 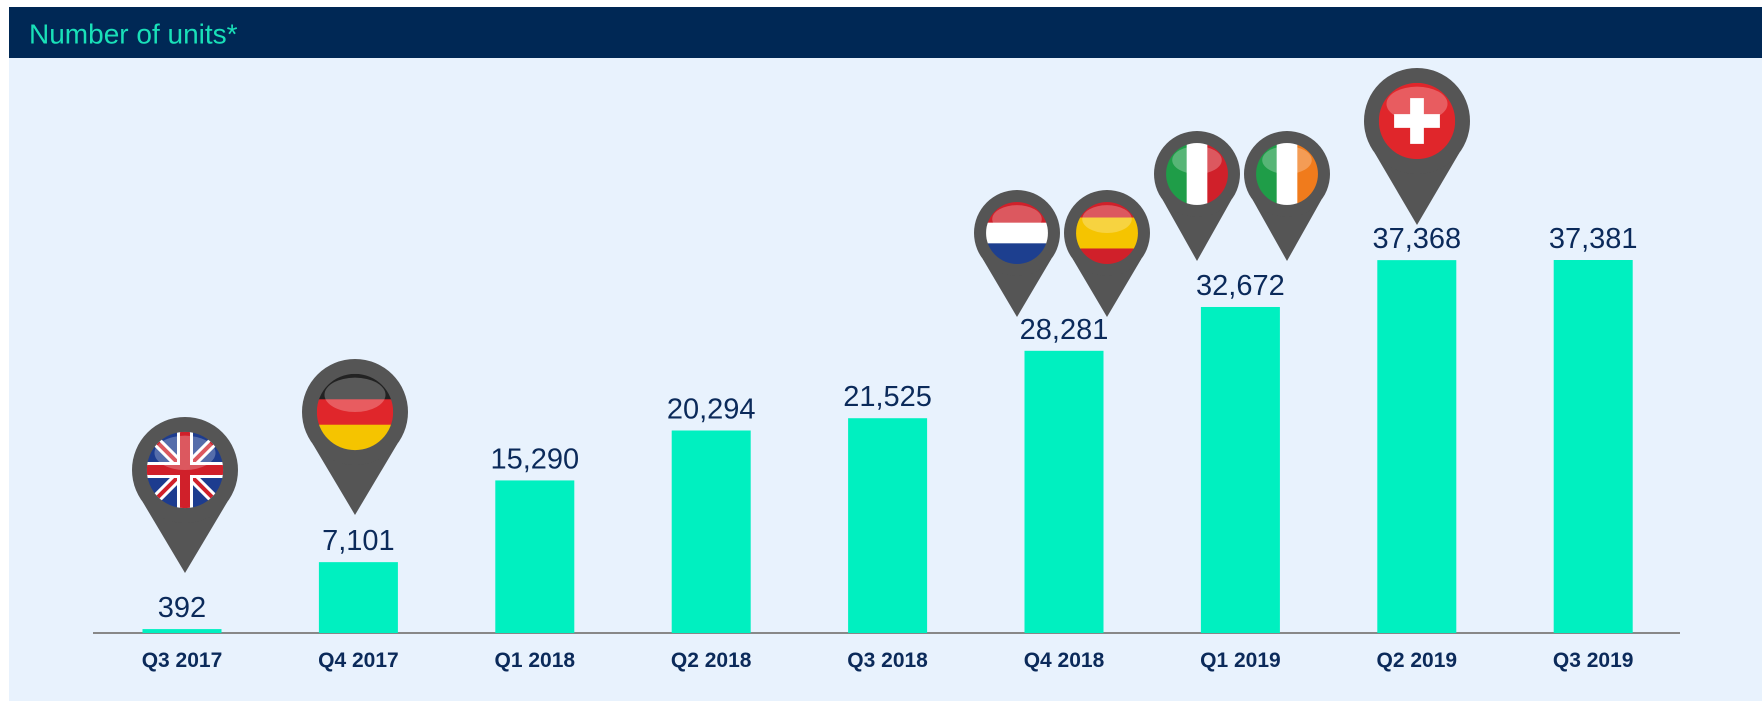 I want to click on value-label: 37,368, so click(x=1416, y=239).